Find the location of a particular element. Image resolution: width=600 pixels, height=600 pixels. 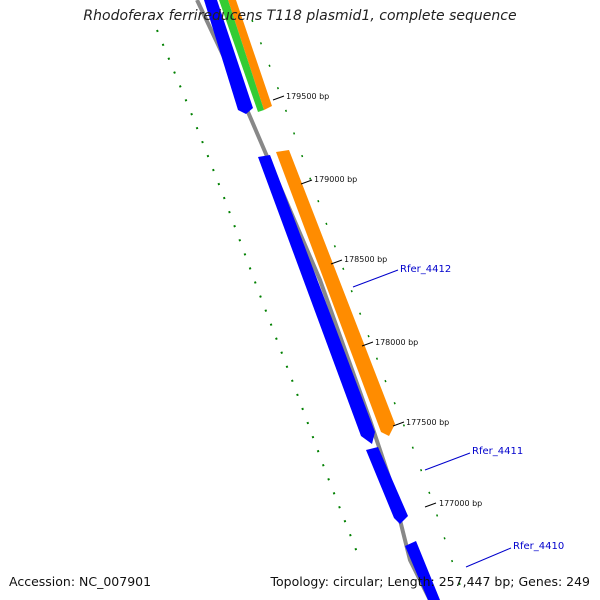

tick-label-179500: 179500 bp is located at coordinates (307, 96).